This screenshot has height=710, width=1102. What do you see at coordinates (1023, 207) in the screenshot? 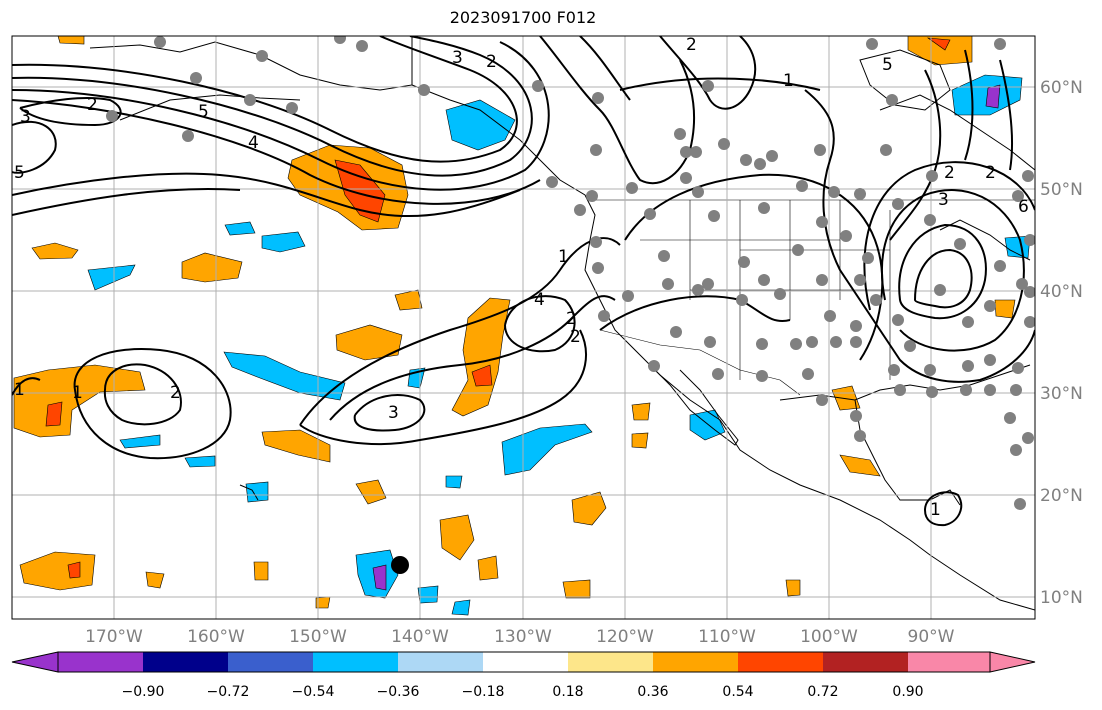
I see `contour-label: 6` at bounding box center [1023, 207].